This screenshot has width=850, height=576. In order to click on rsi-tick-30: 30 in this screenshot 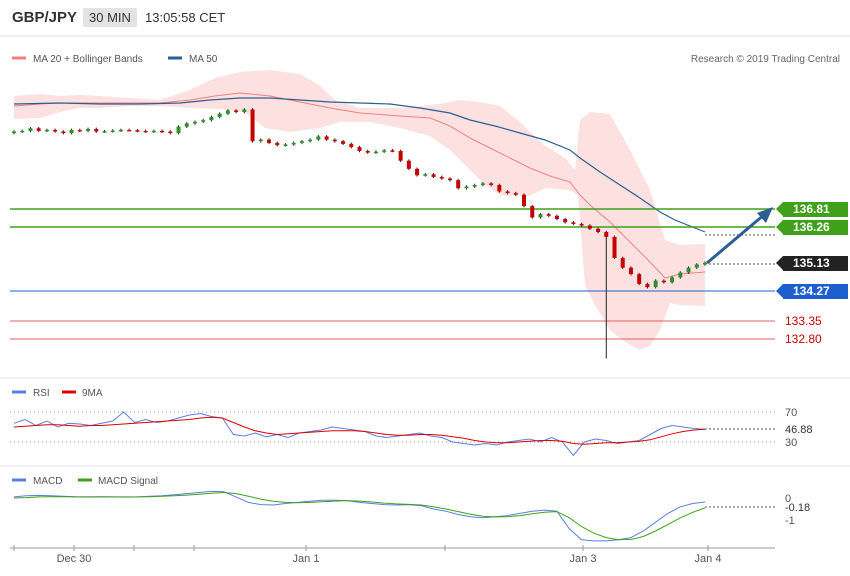, I will do `click(791, 443)`.